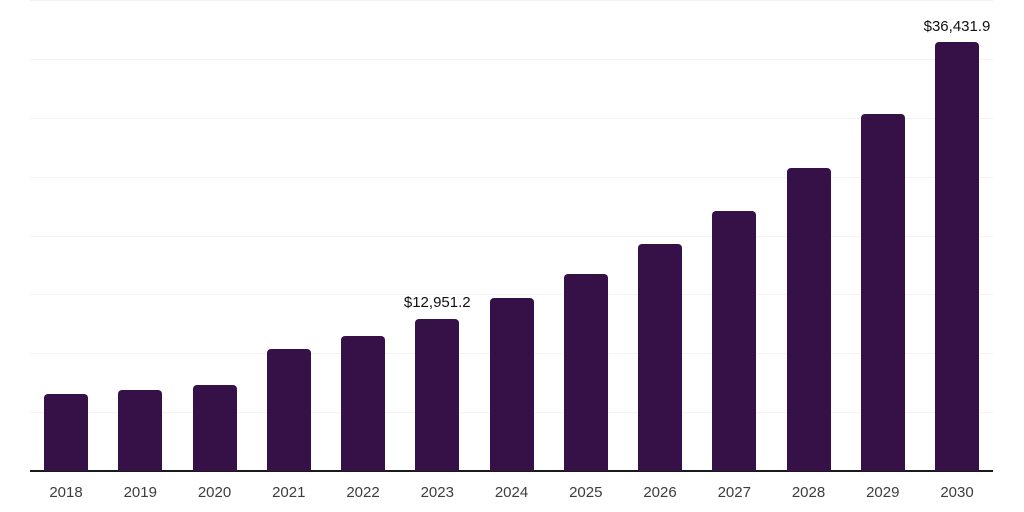 Image resolution: width=1024 pixels, height=512 pixels. I want to click on x-tick-label-2021: 2021, so click(289, 492).